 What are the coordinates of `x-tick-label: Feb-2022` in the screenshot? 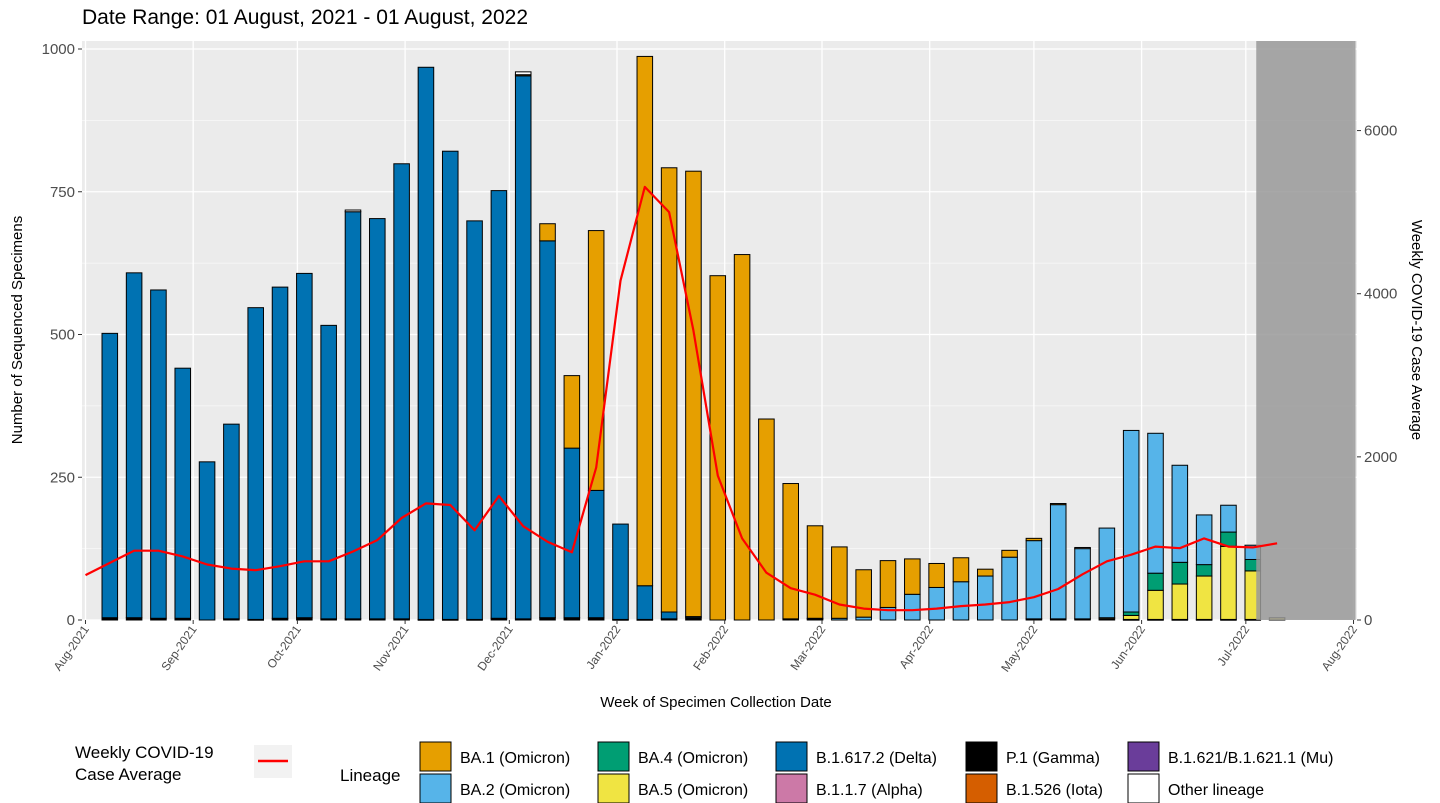 It's located at (710, 647).